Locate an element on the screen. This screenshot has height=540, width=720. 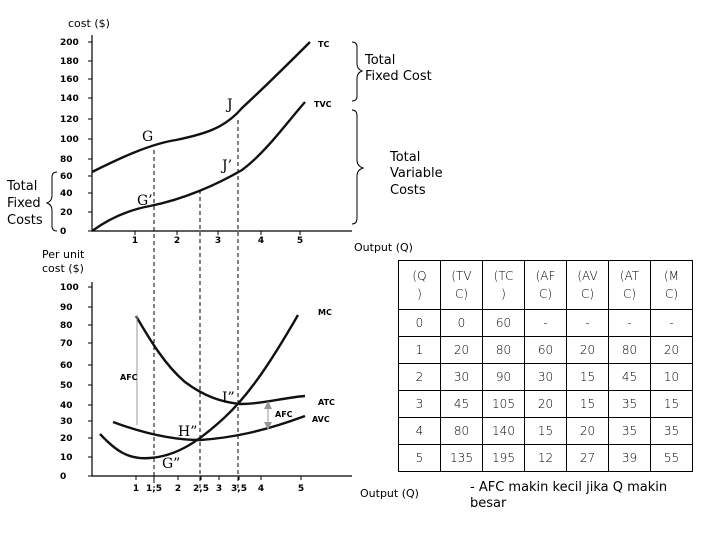
table-cell: 27 is located at coordinates (587, 458).